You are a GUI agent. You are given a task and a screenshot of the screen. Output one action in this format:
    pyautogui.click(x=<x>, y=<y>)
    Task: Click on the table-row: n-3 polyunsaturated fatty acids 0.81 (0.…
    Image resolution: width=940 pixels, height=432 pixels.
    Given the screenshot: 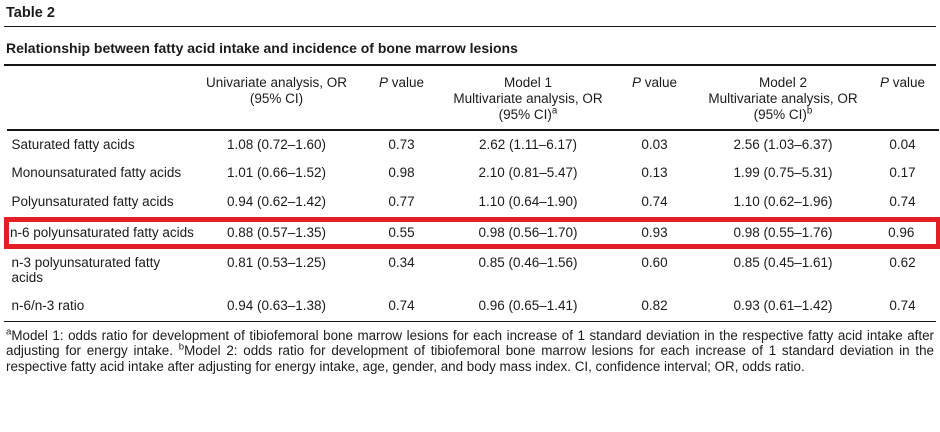 What is the action you would take?
    pyautogui.click(x=473, y=270)
    